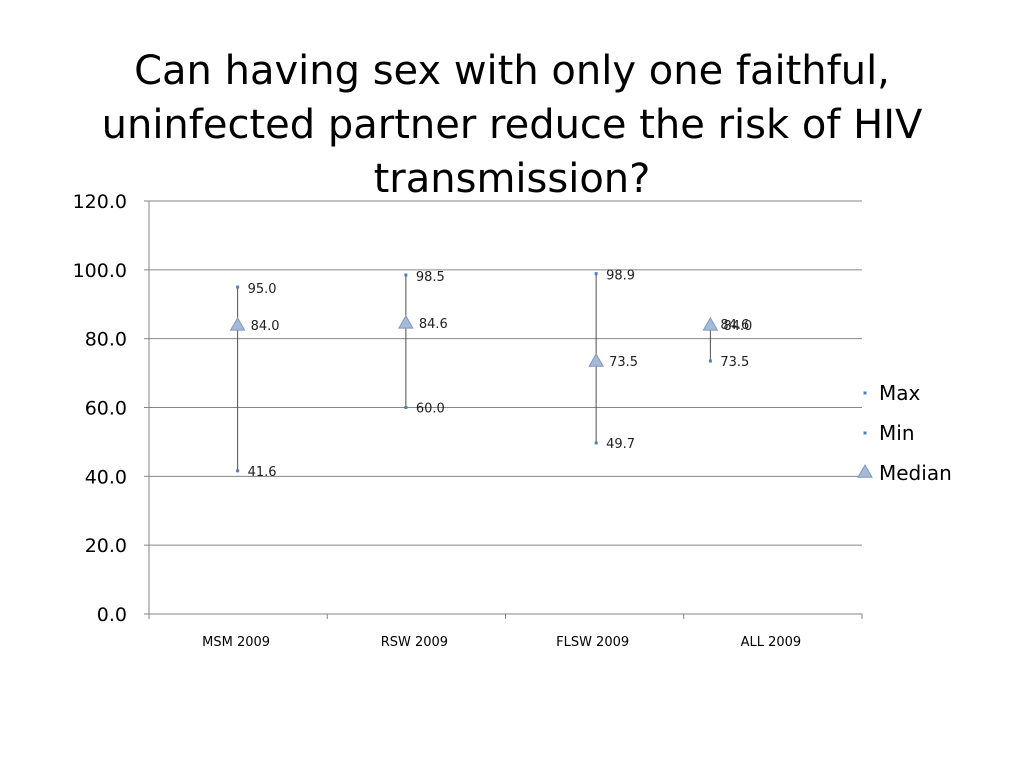 This screenshot has width=1024, height=768. Describe the element at coordinates (106, 409) in the screenshot. I see `y-tick-label: 60.0` at that location.